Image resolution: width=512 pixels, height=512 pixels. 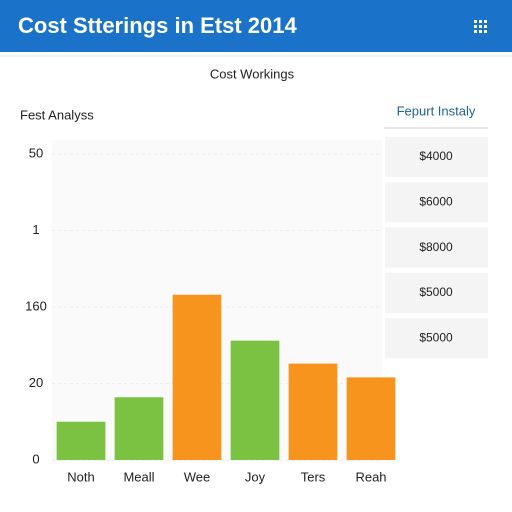 I want to click on y-tick-label: 160, so click(x=36, y=305).